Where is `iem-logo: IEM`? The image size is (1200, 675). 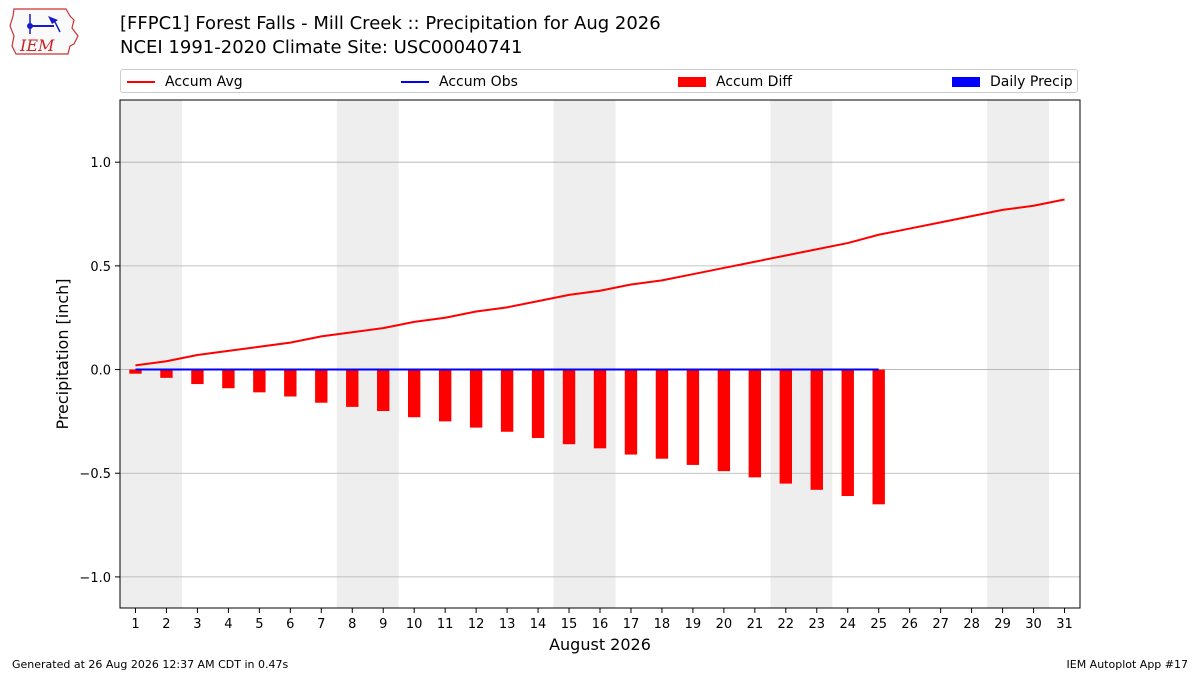 iem-logo: IEM is located at coordinates (44, 32).